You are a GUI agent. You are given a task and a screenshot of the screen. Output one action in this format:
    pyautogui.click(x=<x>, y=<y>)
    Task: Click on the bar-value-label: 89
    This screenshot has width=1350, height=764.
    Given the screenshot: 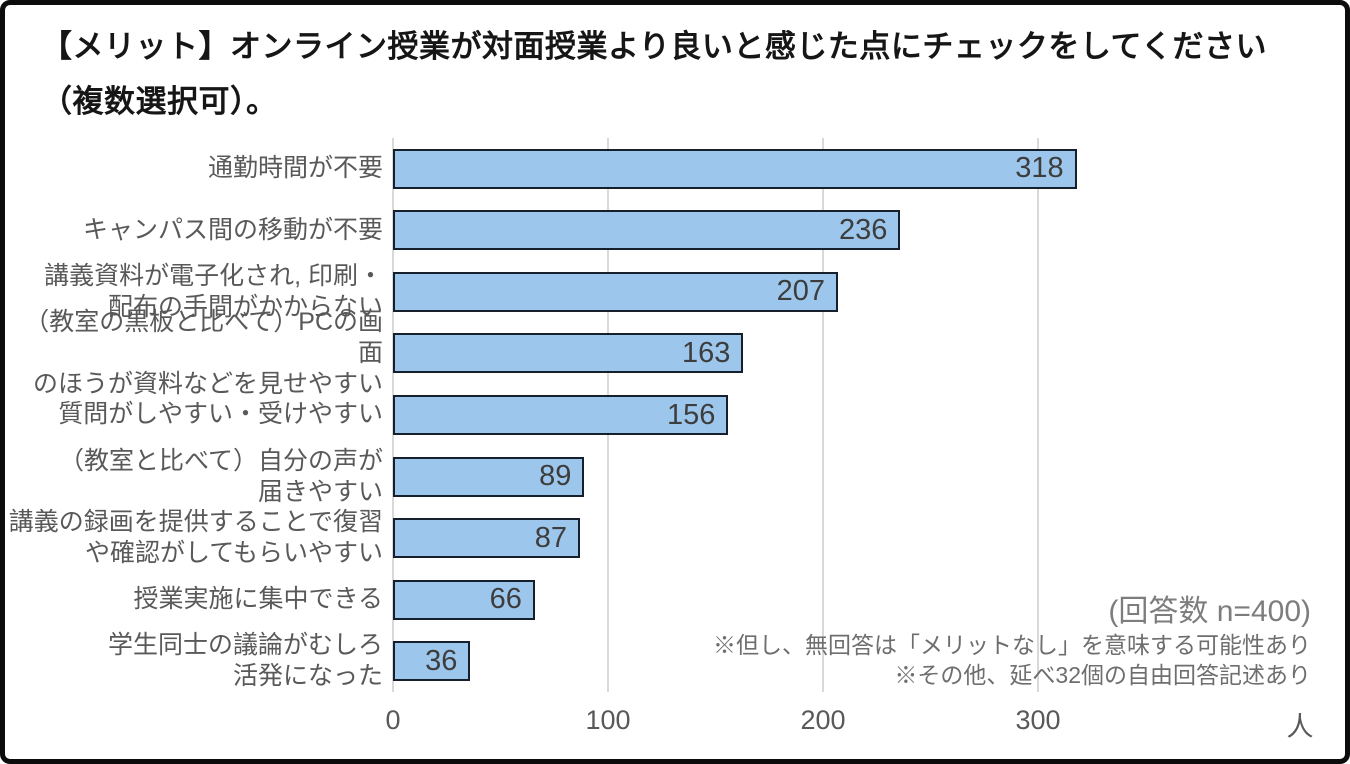 What is the action you would take?
    pyautogui.click(x=555, y=476)
    